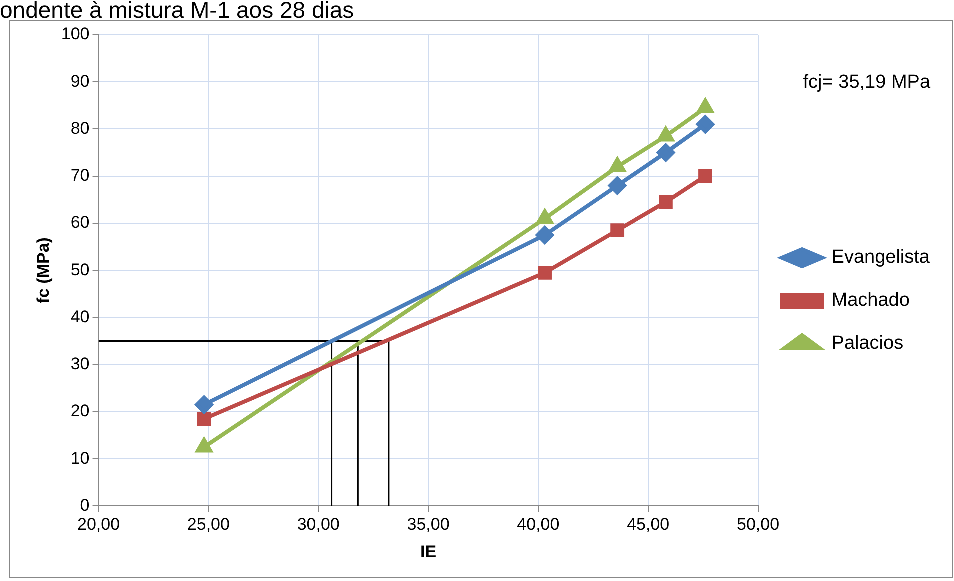  I want to click on y-tick-label: 70, so click(80, 176).